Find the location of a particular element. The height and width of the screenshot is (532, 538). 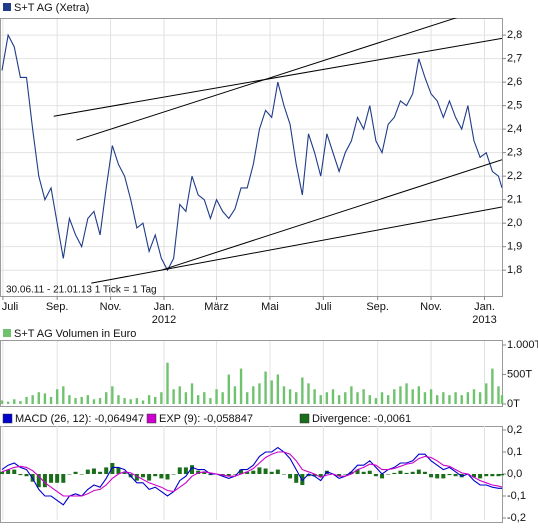

y-tick-label: 1,9 is located at coordinates (514, 247).